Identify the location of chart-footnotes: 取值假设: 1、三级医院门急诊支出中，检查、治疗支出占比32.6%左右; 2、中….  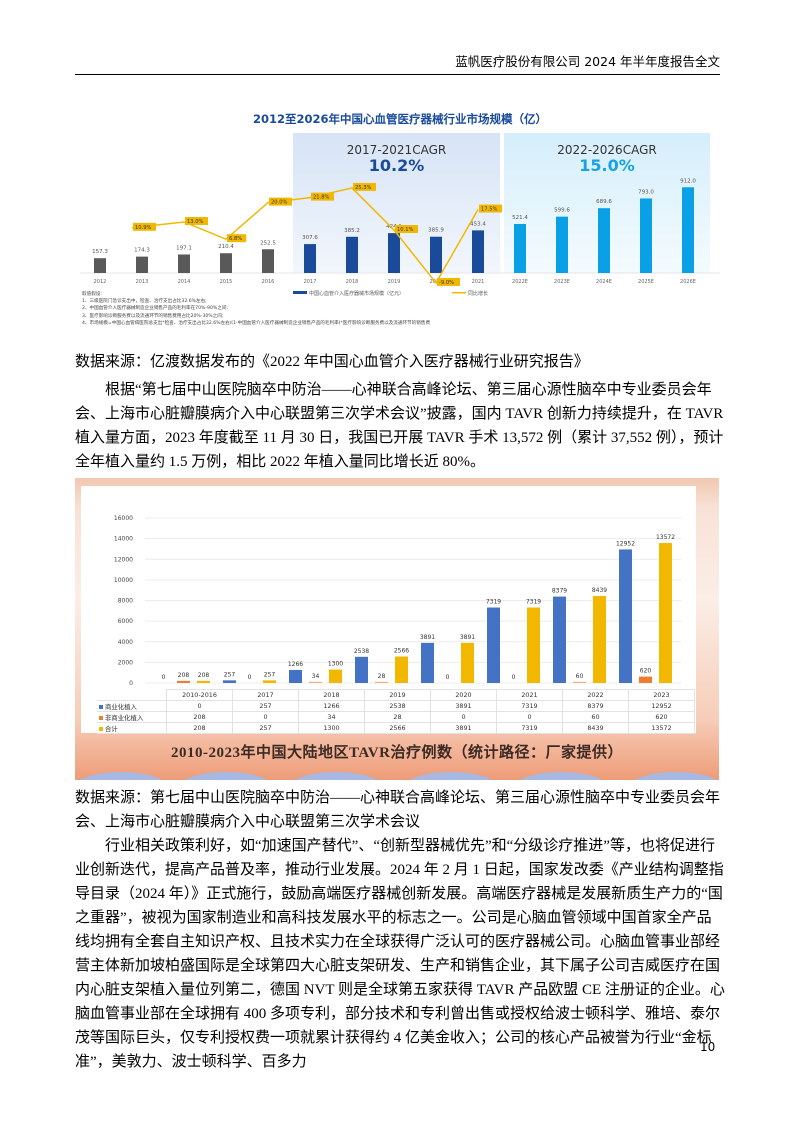
(256, 309).